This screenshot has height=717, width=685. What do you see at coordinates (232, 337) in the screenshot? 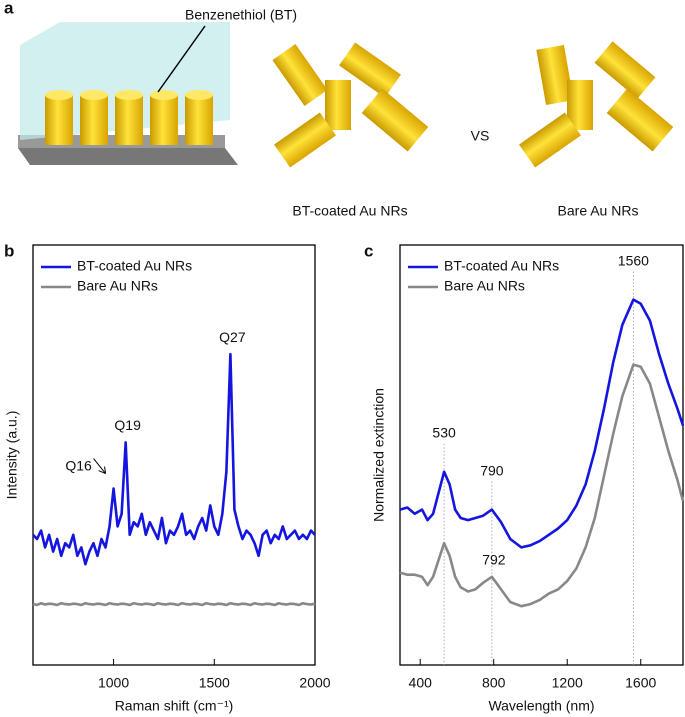
I see `annotation: Q27` at bounding box center [232, 337].